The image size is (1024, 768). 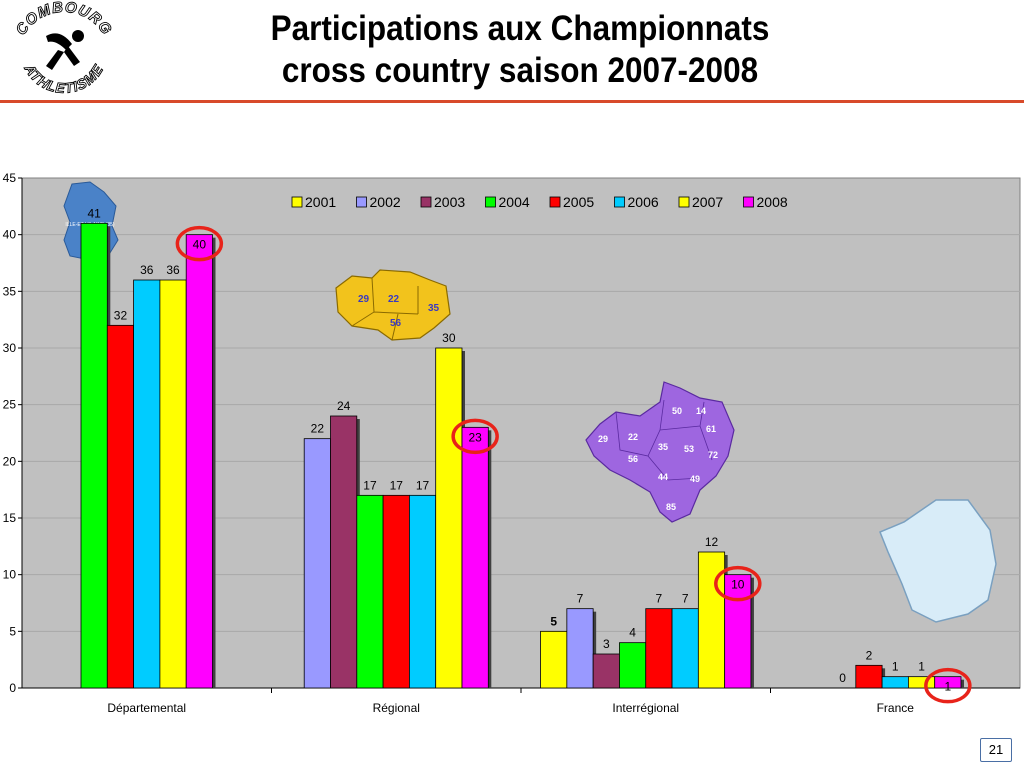 I want to click on logo-text-top: COMBOURG, so click(x=63, y=19).